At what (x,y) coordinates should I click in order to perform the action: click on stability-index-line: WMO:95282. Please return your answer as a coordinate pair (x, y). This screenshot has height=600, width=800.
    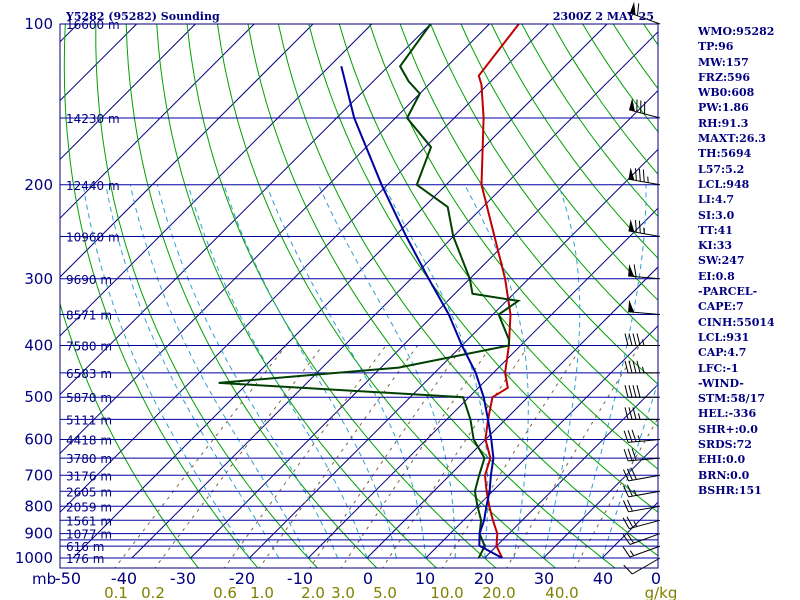
    Looking at the image, I should click on (736, 31).